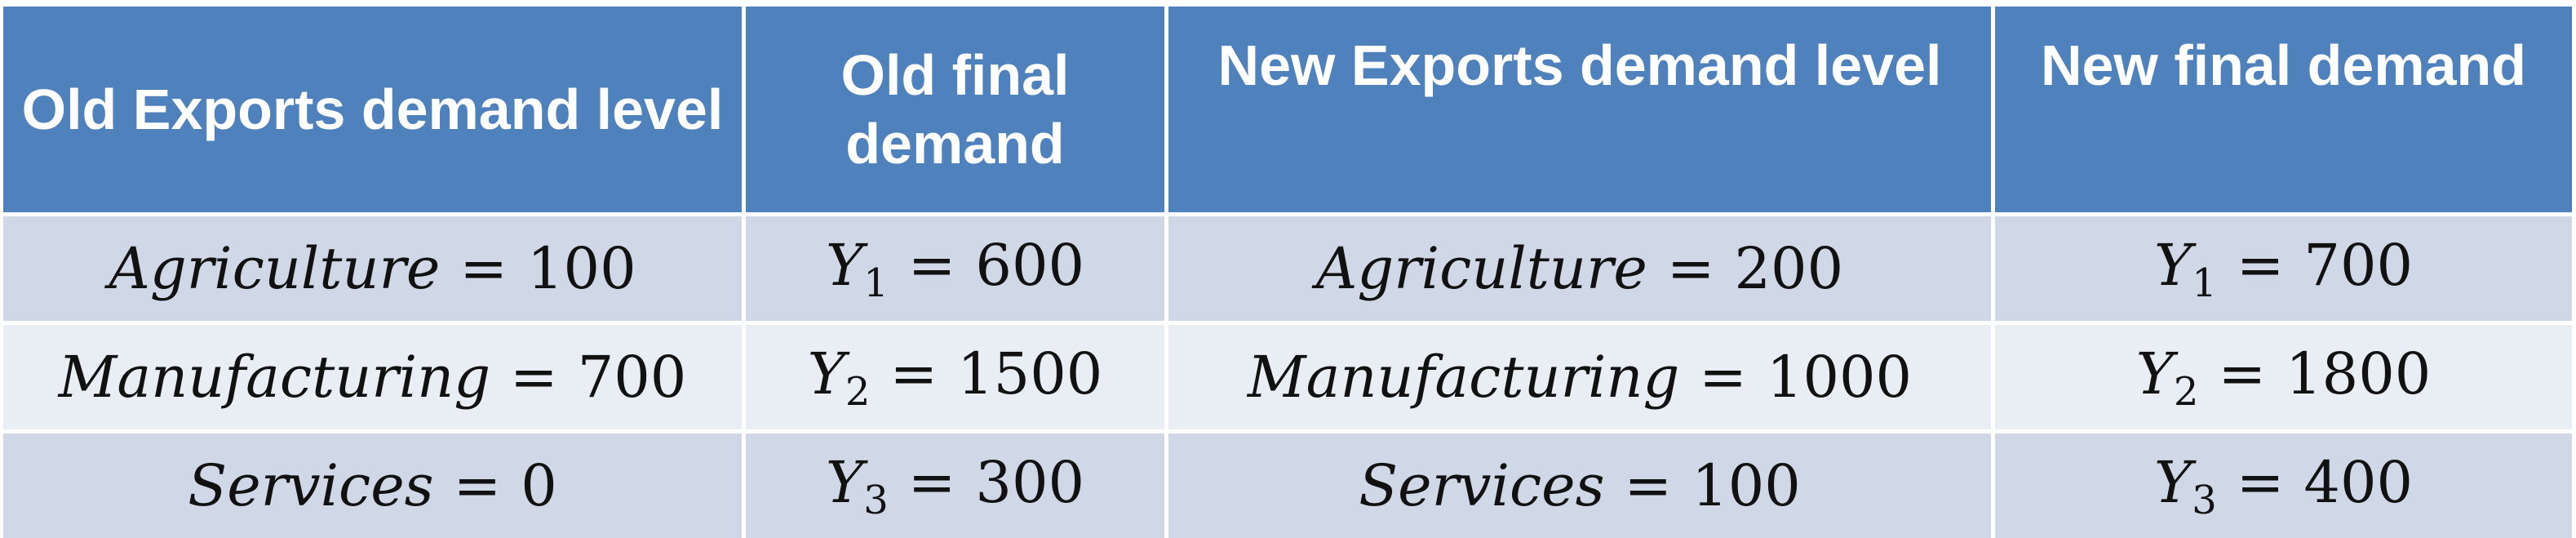  What do you see at coordinates (2359, 373) in the screenshot?
I see `cell-value: 1800` at bounding box center [2359, 373].